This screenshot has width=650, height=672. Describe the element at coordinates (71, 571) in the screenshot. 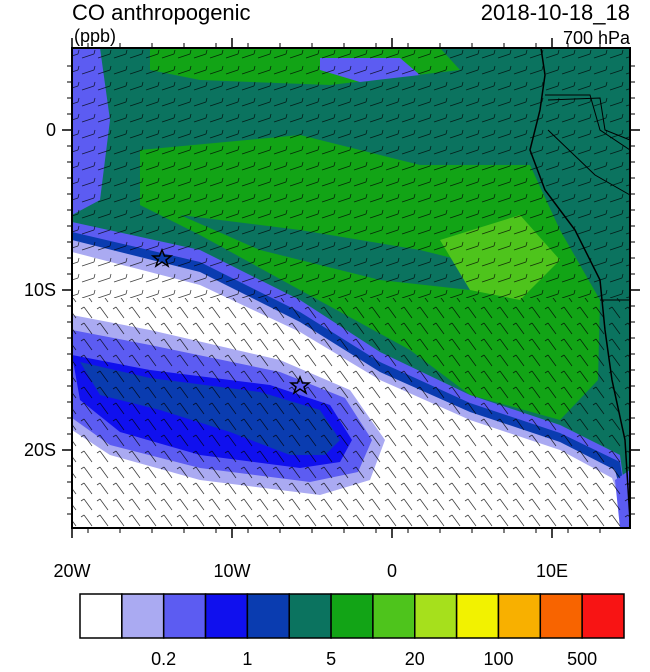

I see `lon-tick-label: 20W` at that location.